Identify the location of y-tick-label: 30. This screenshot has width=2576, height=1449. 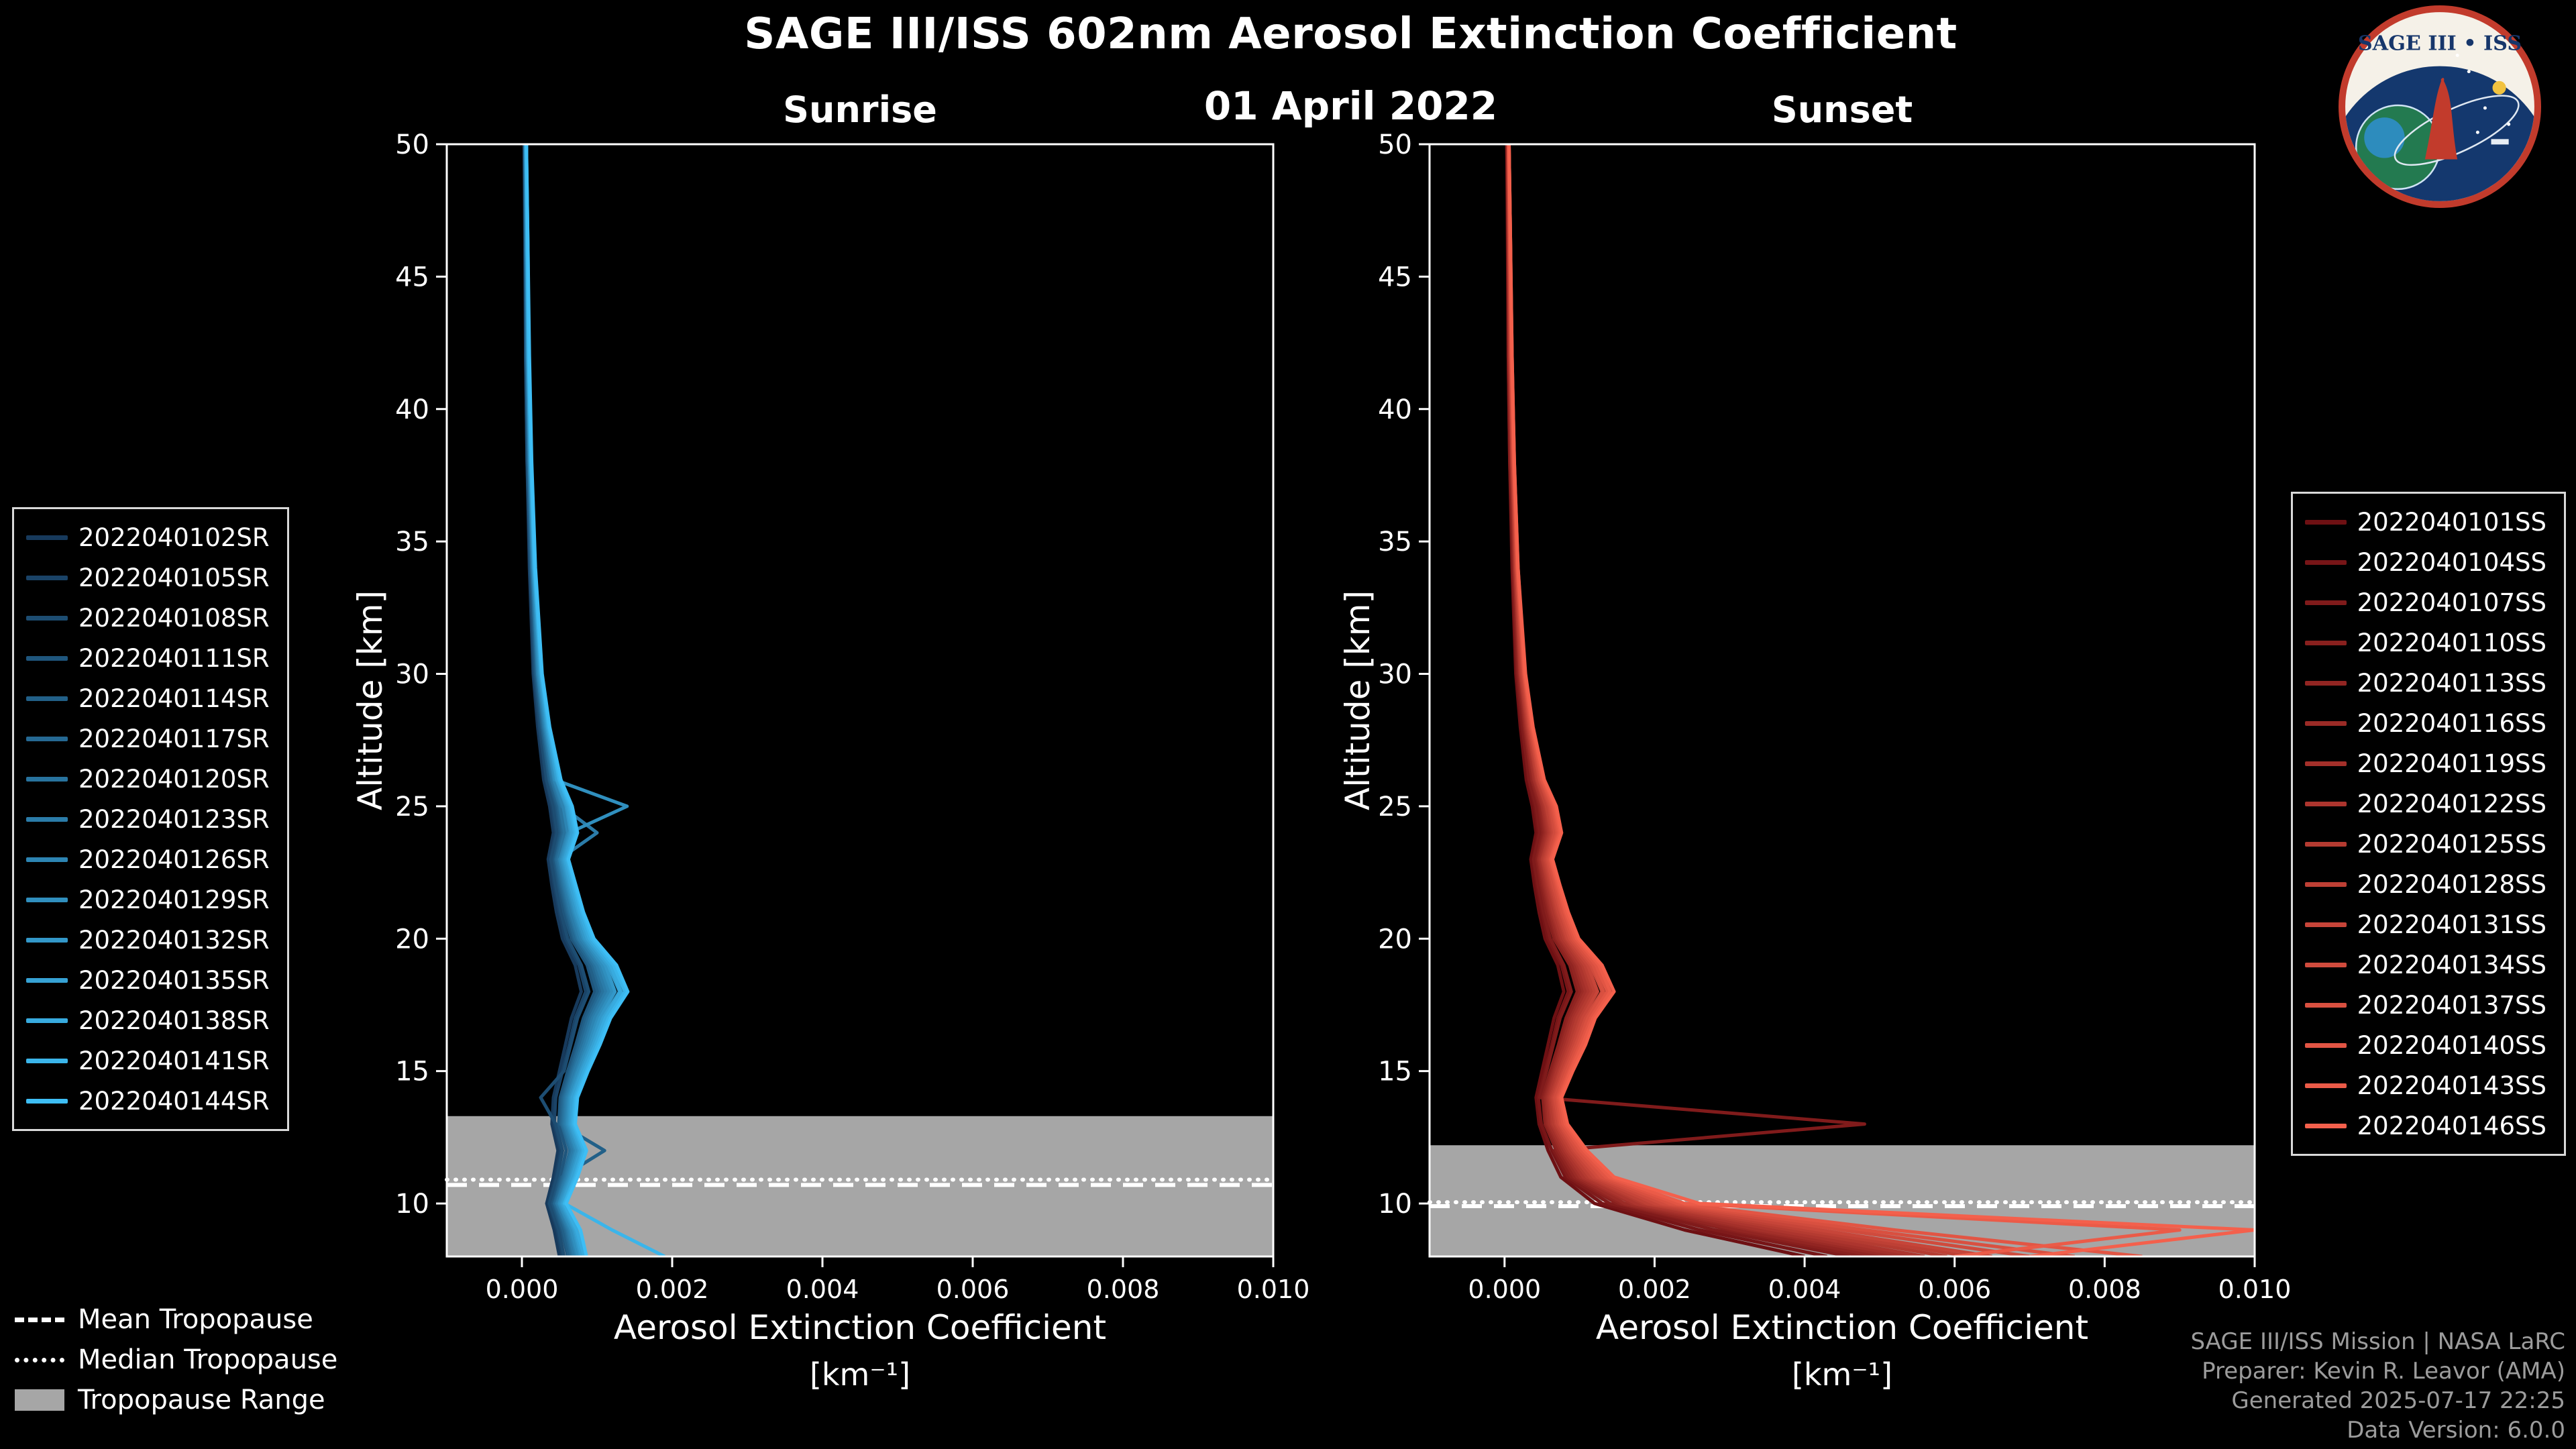
(412, 674).